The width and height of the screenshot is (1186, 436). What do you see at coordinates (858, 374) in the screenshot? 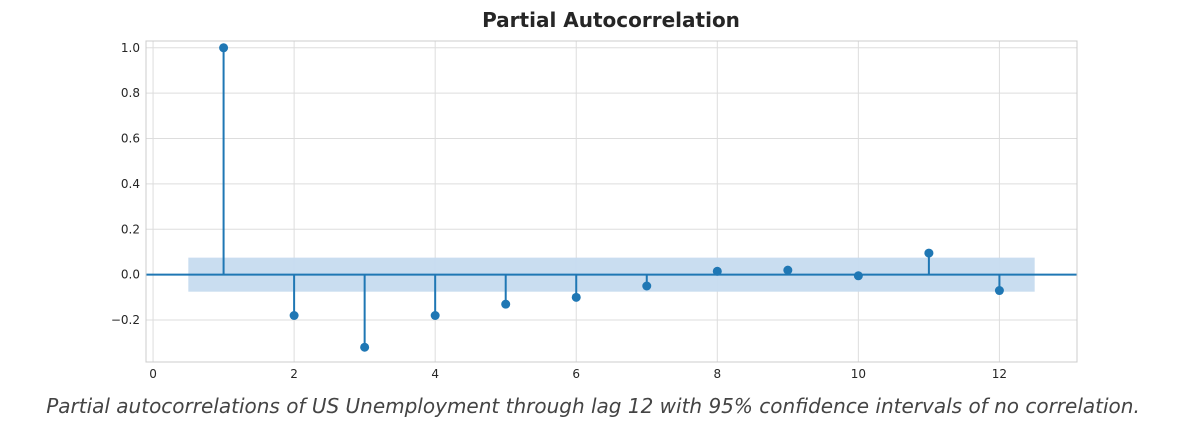
I see `x-tick-label: 10` at bounding box center [858, 374].